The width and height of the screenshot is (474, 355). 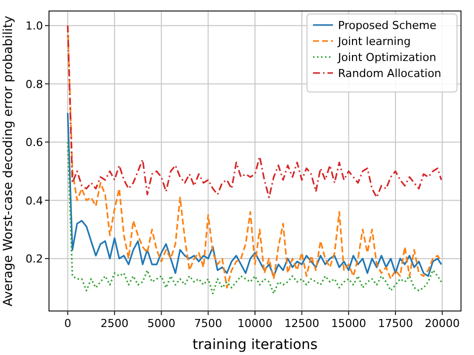 What do you see at coordinates (395, 323) in the screenshot?
I see `x-tick-label: 17500` at bounding box center [395, 323].